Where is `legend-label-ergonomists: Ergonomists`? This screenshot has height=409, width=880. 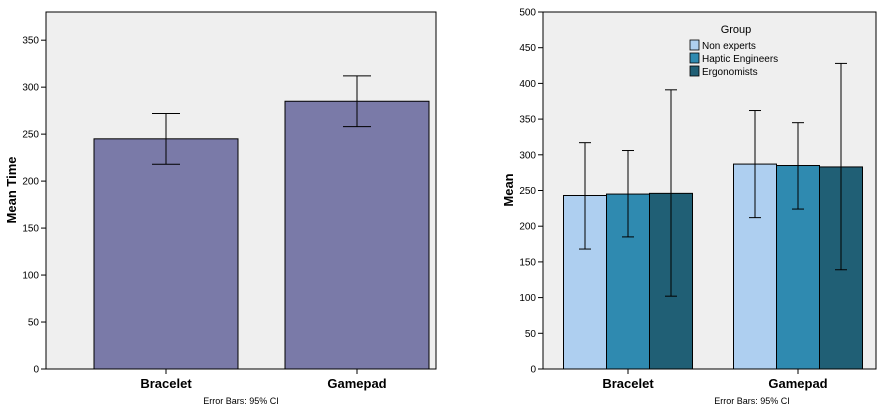
legend-label-ergonomists: Ergonomists is located at coordinates (730, 72).